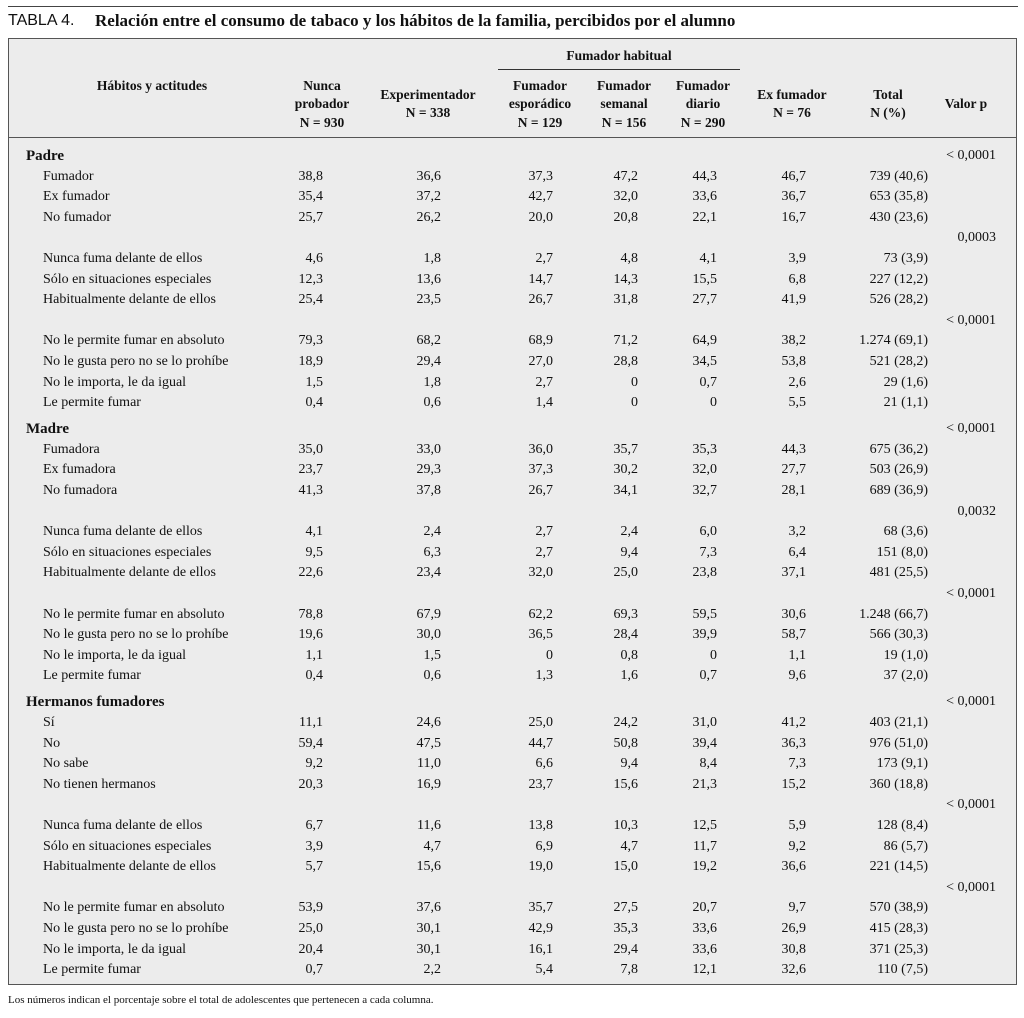  I want to click on cell: 689 (36,9), so click(898, 490).